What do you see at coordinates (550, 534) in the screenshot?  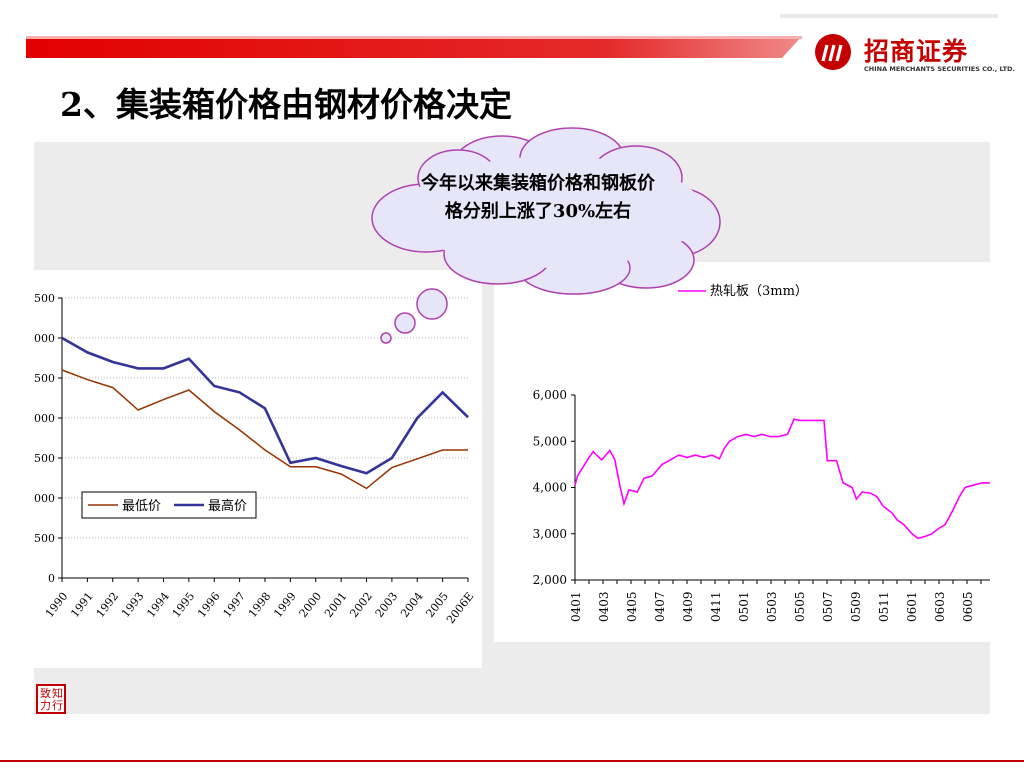 I see `y-tick-label: 3,000` at bounding box center [550, 534].